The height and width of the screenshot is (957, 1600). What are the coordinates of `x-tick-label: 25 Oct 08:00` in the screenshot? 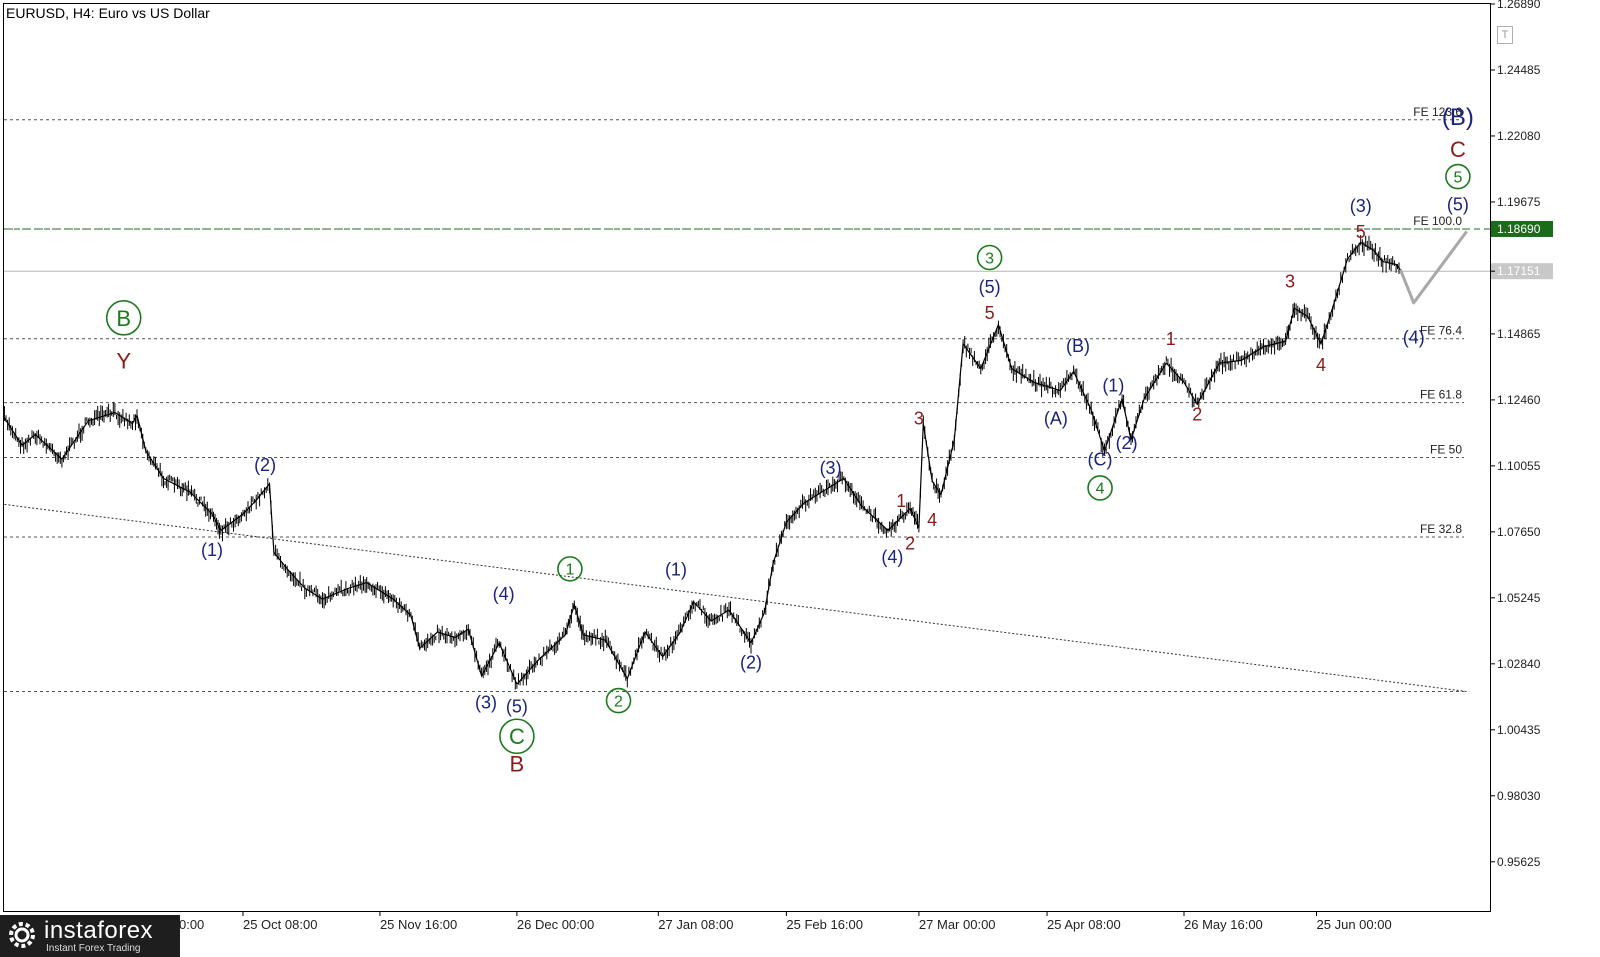 It's located at (280, 924).